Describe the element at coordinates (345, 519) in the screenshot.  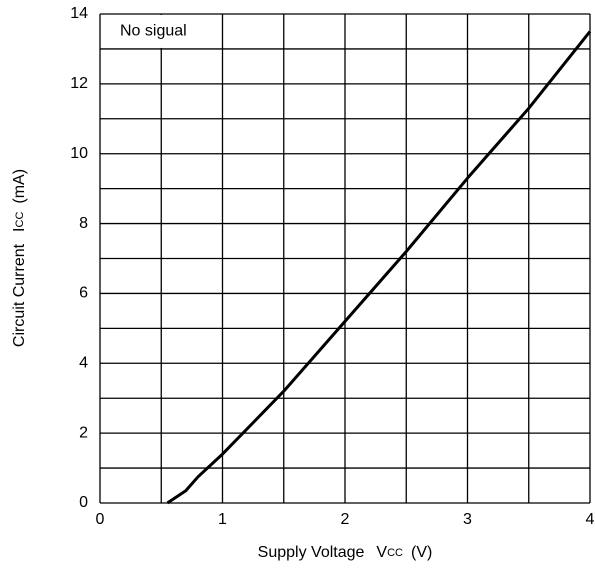
I see `x-tick-label: 2` at that location.